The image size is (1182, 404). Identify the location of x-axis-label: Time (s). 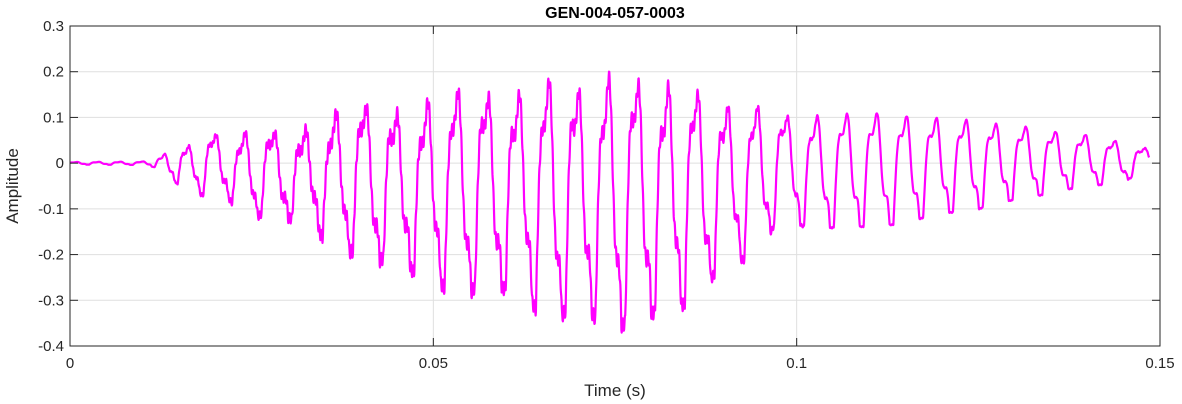
(615, 390).